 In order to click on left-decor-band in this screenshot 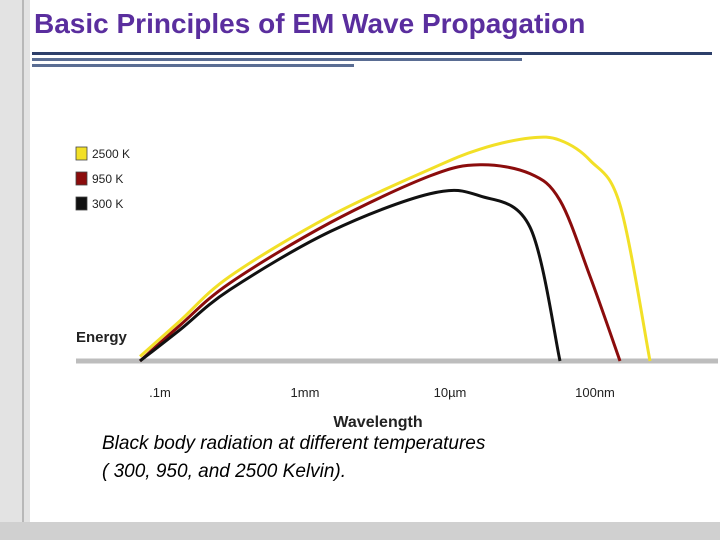, I will do `click(15, 270)`.